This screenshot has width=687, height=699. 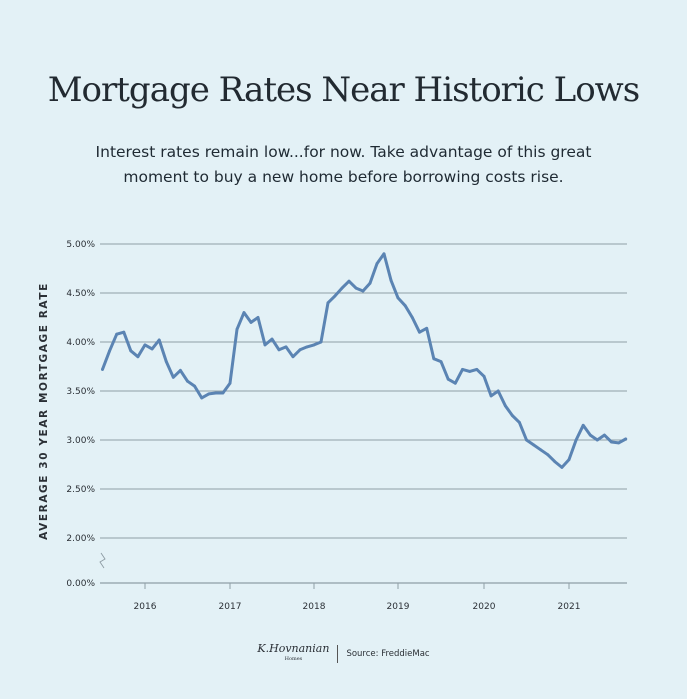 What do you see at coordinates (80, 539) in the screenshot?
I see `y-tick-label: 2.00%` at bounding box center [80, 539].